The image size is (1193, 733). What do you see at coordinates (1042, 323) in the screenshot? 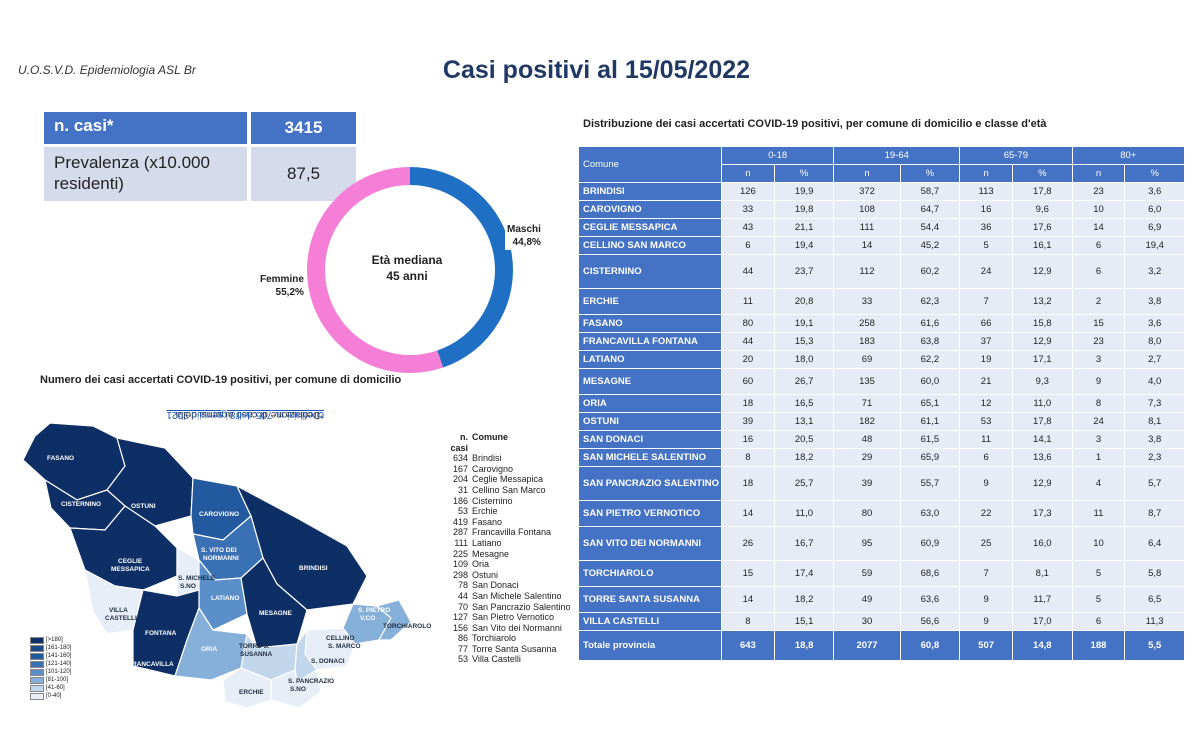
I see `table-cell: 15,8` at bounding box center [1042, 323].